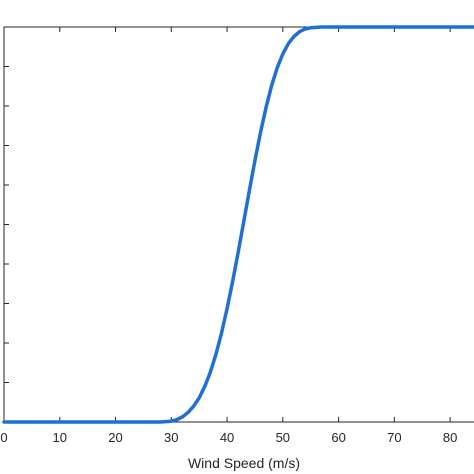  What do you see at coordinates (60, 437) in the screenshot?
I see `x-tick-label-10: 10` at bounding box center [60, 437].